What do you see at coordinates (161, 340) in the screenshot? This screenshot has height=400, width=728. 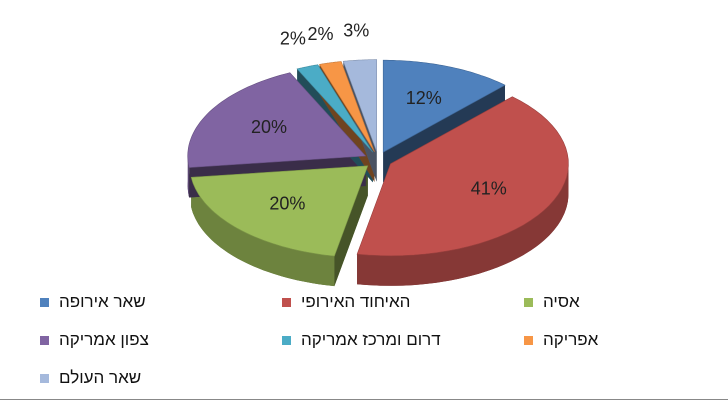 I see `legend-item: צפון אמריקה` at bounding box center [161, 340].